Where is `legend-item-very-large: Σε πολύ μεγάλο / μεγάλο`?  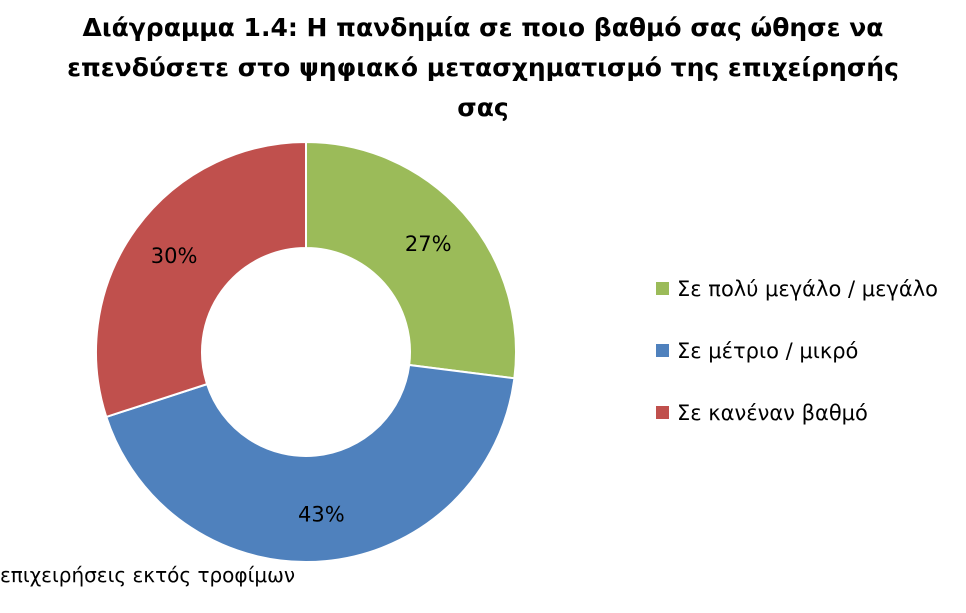 legend-item-very-large: Σε πολύ μεγάλο / μεγάλο is located at coordinates (797, 288).